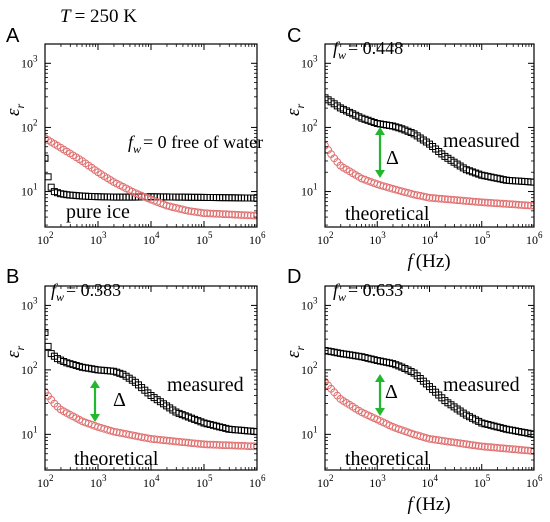 Image resolution: width=550 pixels, height=522 pixels. What do you see at coordinates (66, 16) in the screenshot?
I see `title-variable: T` at bounding box center [66, 16].